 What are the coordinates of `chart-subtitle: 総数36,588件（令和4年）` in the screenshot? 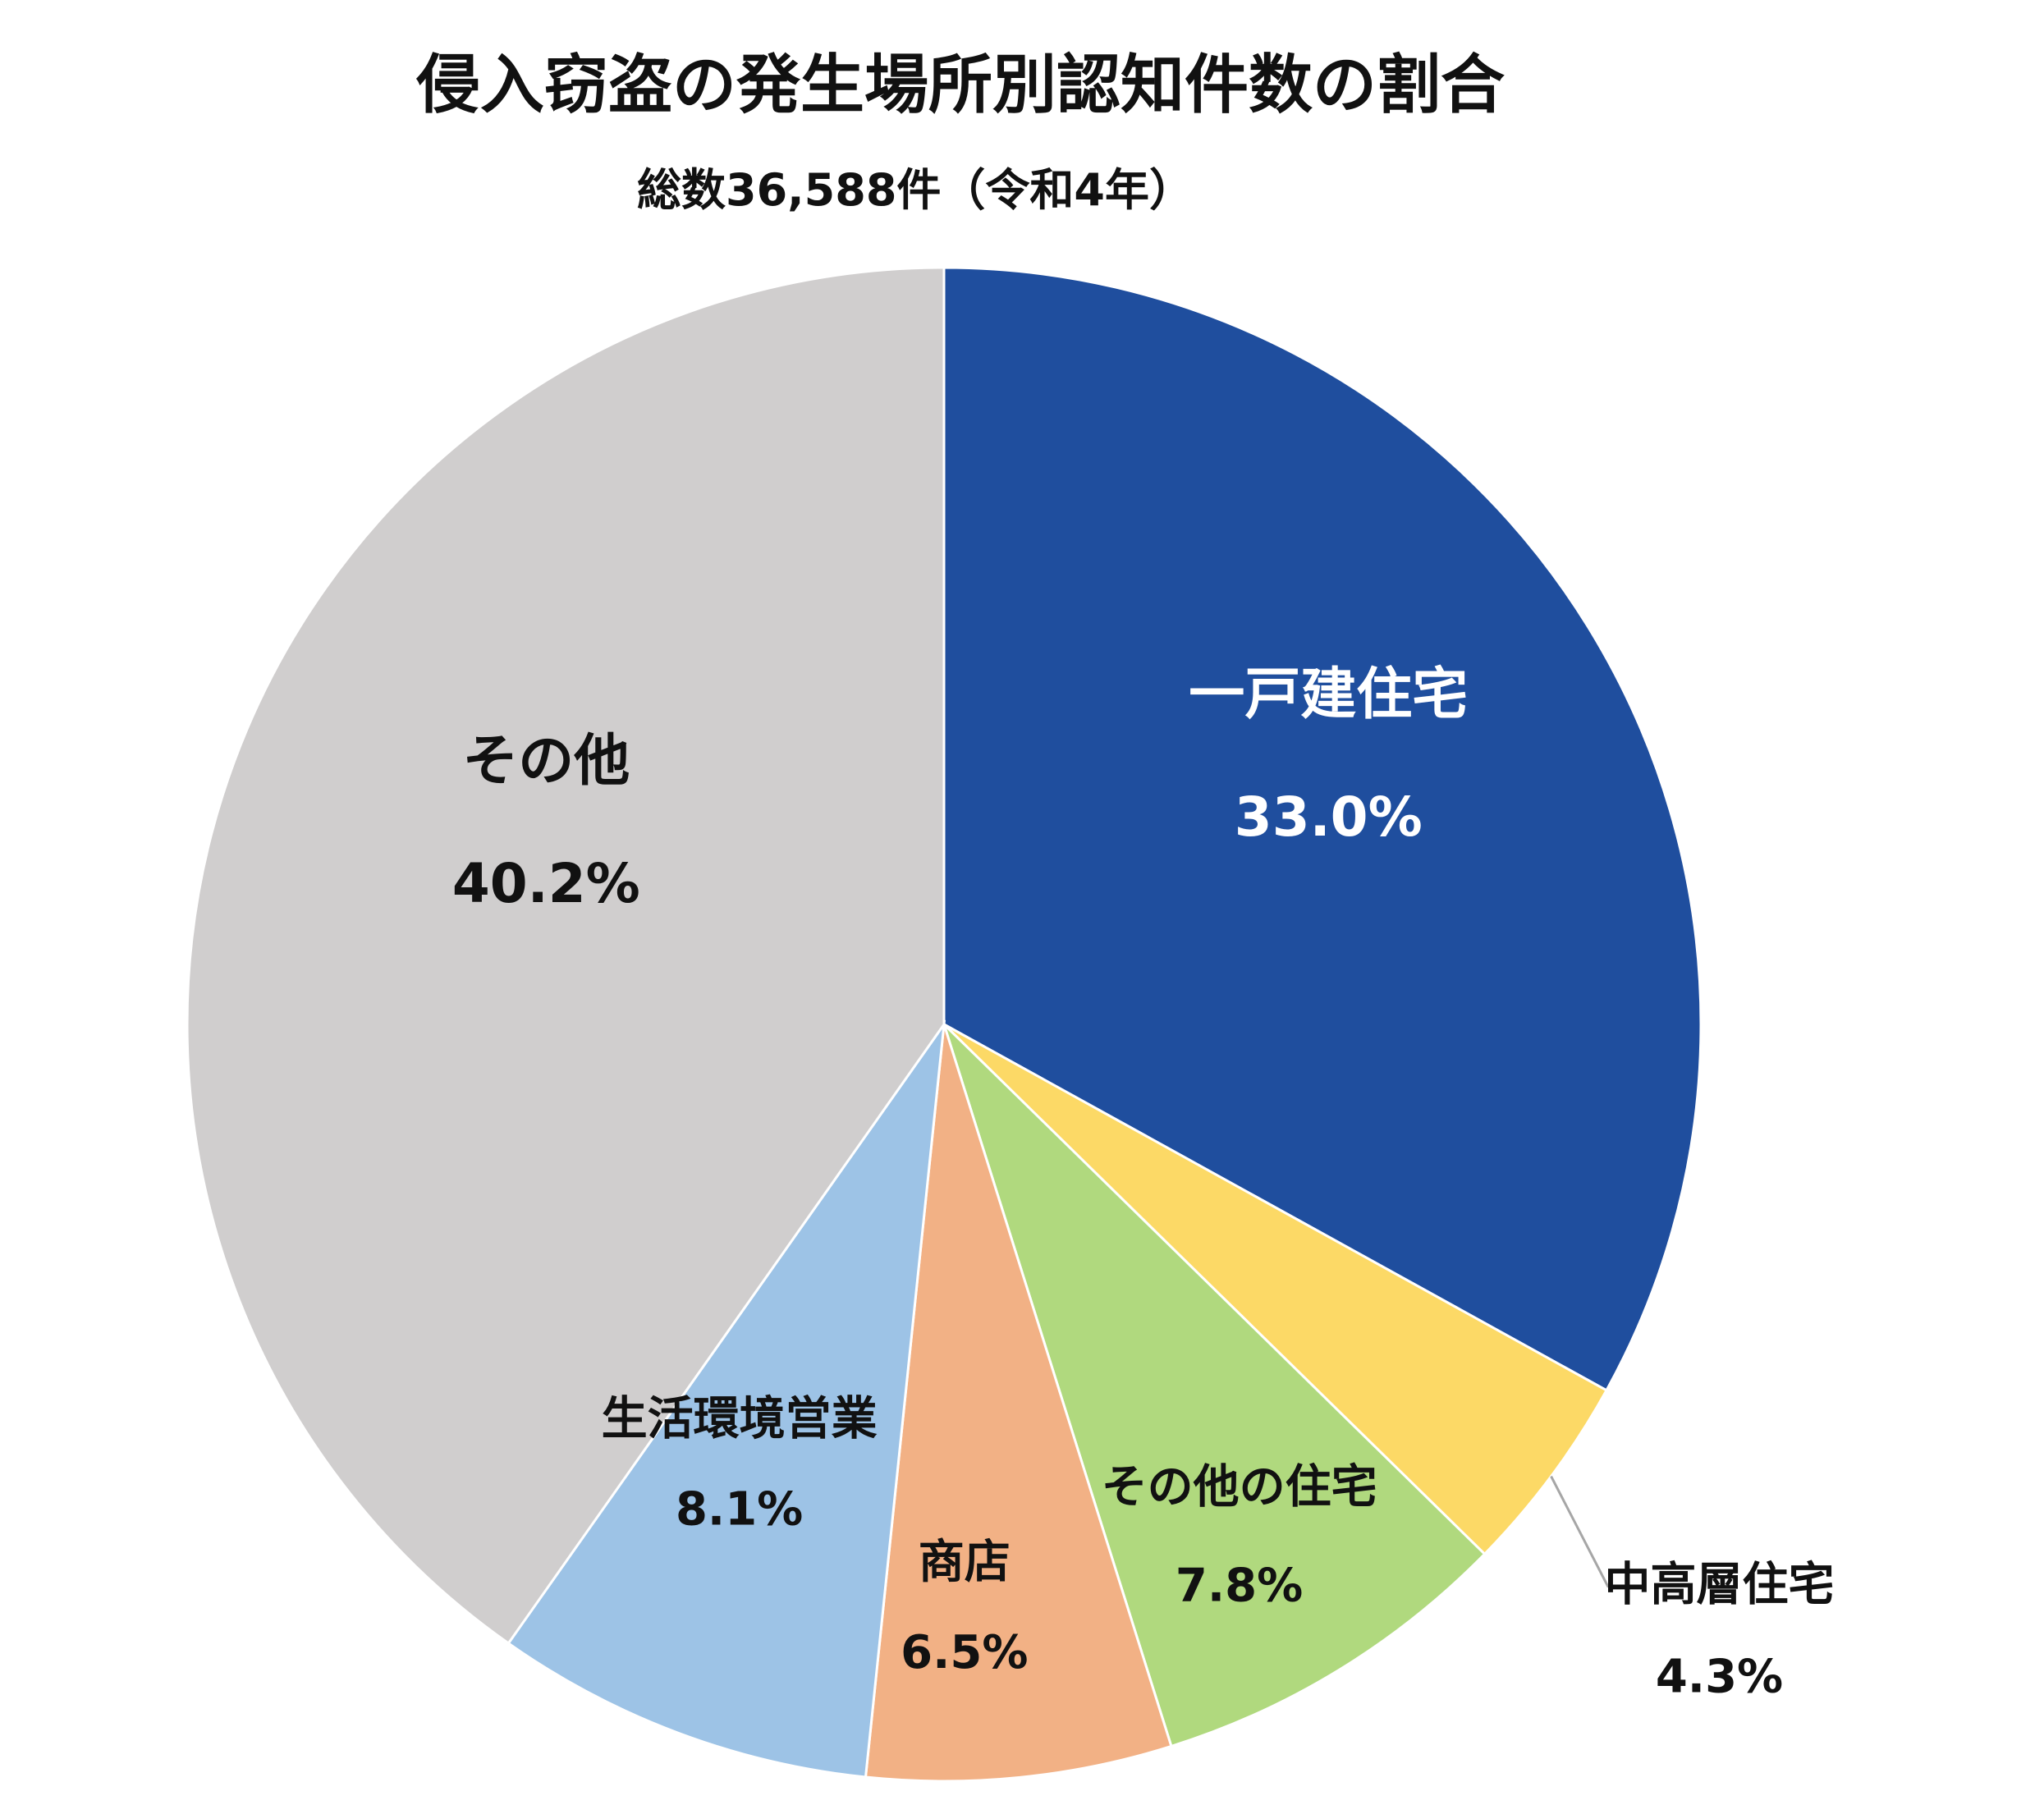 It's located at (915, 190).